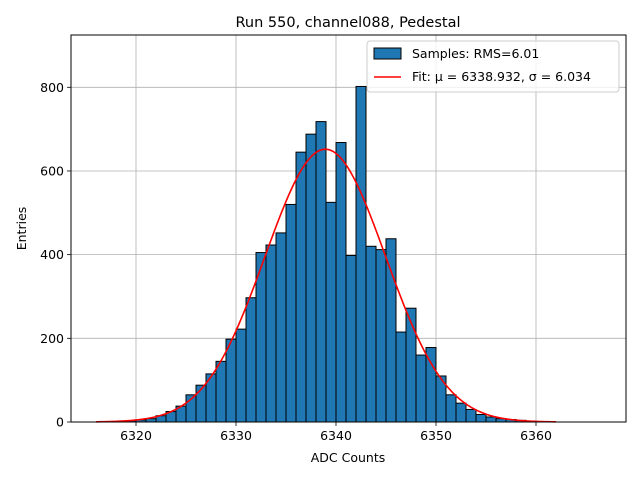 This screenshot has height=480, width=640. What do you see at coordinates (501, 76) in the screenshot?
I see `legend-fit-label: Fit: μ = 6338.932, σ = 6.034` at bounding box center [501, 76].